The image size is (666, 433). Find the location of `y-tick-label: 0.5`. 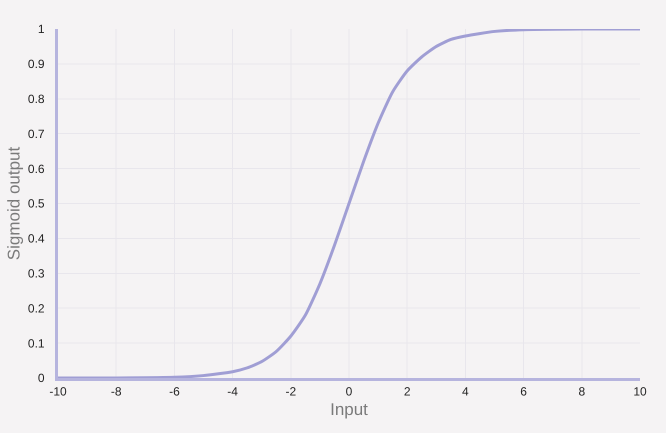

y-tick-label: 0.5 is located at coordinates (36, 203).